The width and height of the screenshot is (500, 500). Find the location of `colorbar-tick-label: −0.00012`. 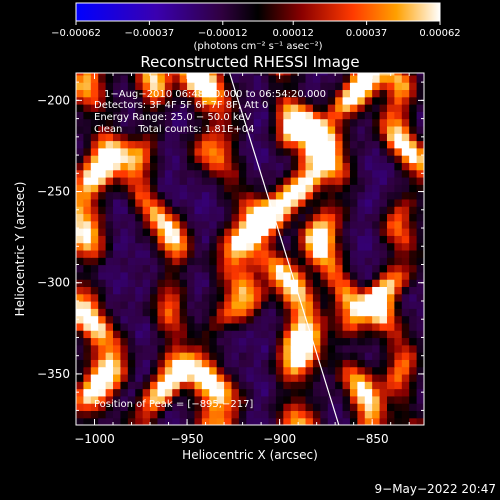

colorbar-tick-label: −0.00012 is located at coordinates (223, 33).